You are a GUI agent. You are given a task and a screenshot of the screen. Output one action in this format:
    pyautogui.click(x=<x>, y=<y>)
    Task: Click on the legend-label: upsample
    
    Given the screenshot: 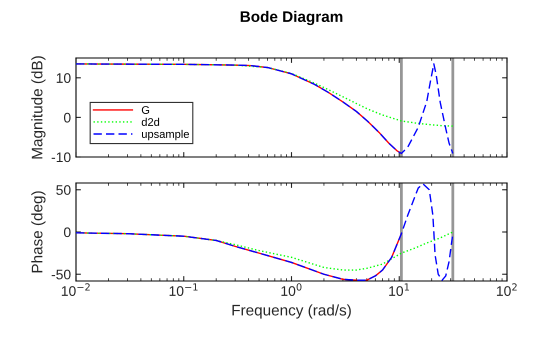 What is the action you would take?
    pyautogui.click(x=165, y=135)
    